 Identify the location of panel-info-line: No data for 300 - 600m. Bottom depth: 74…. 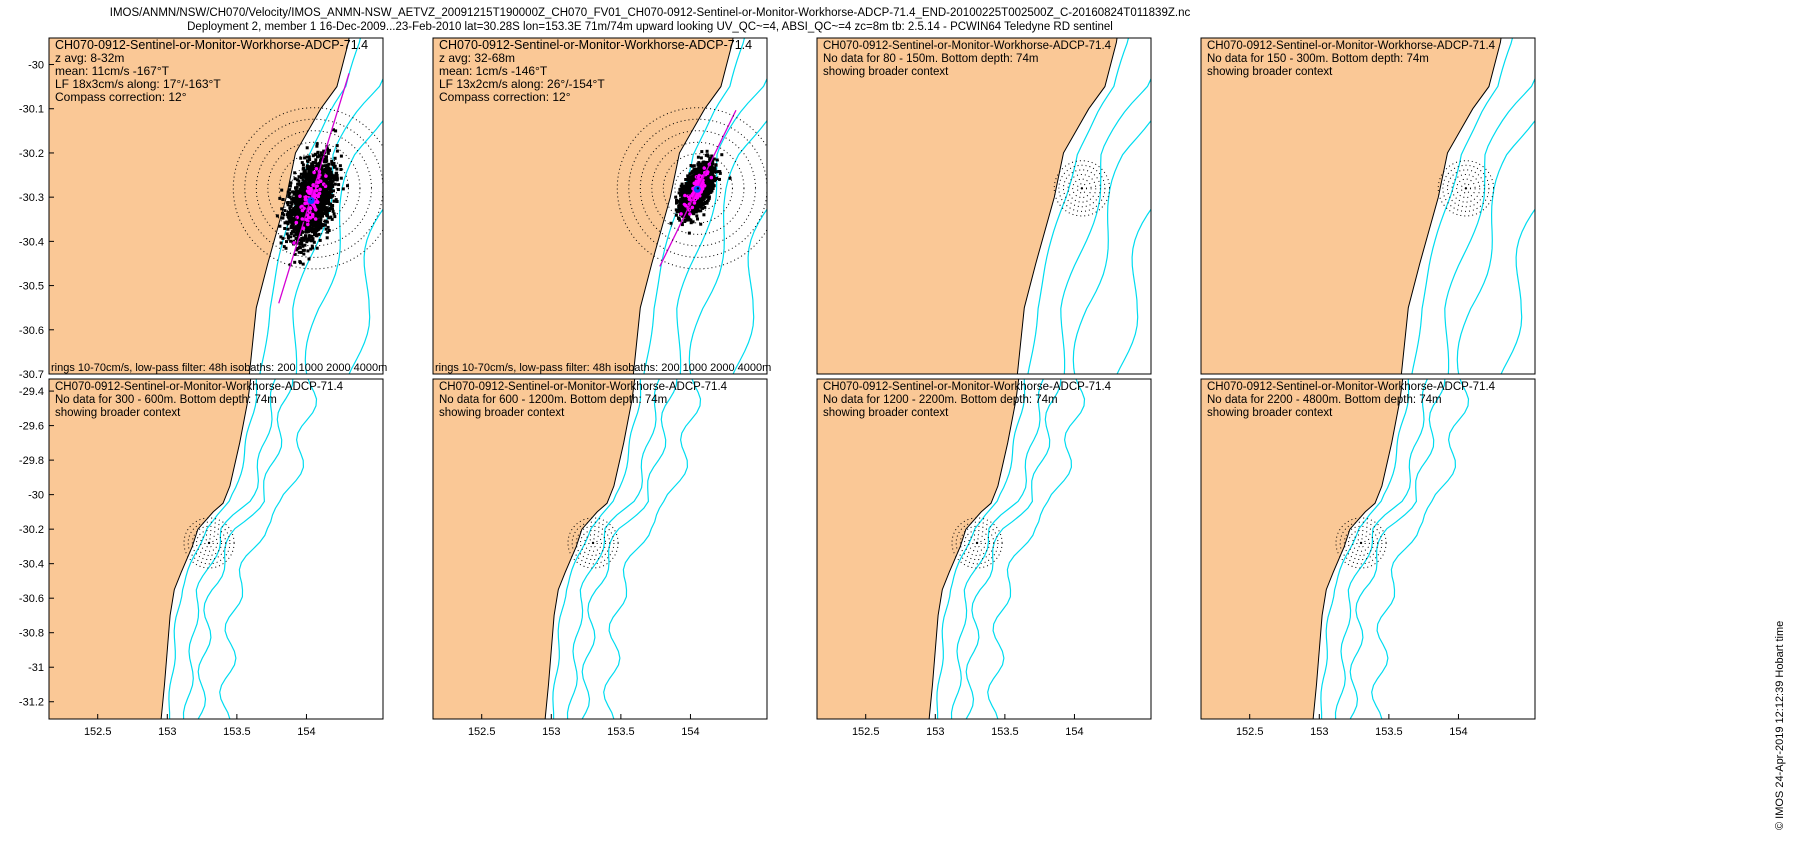
(166, 400).